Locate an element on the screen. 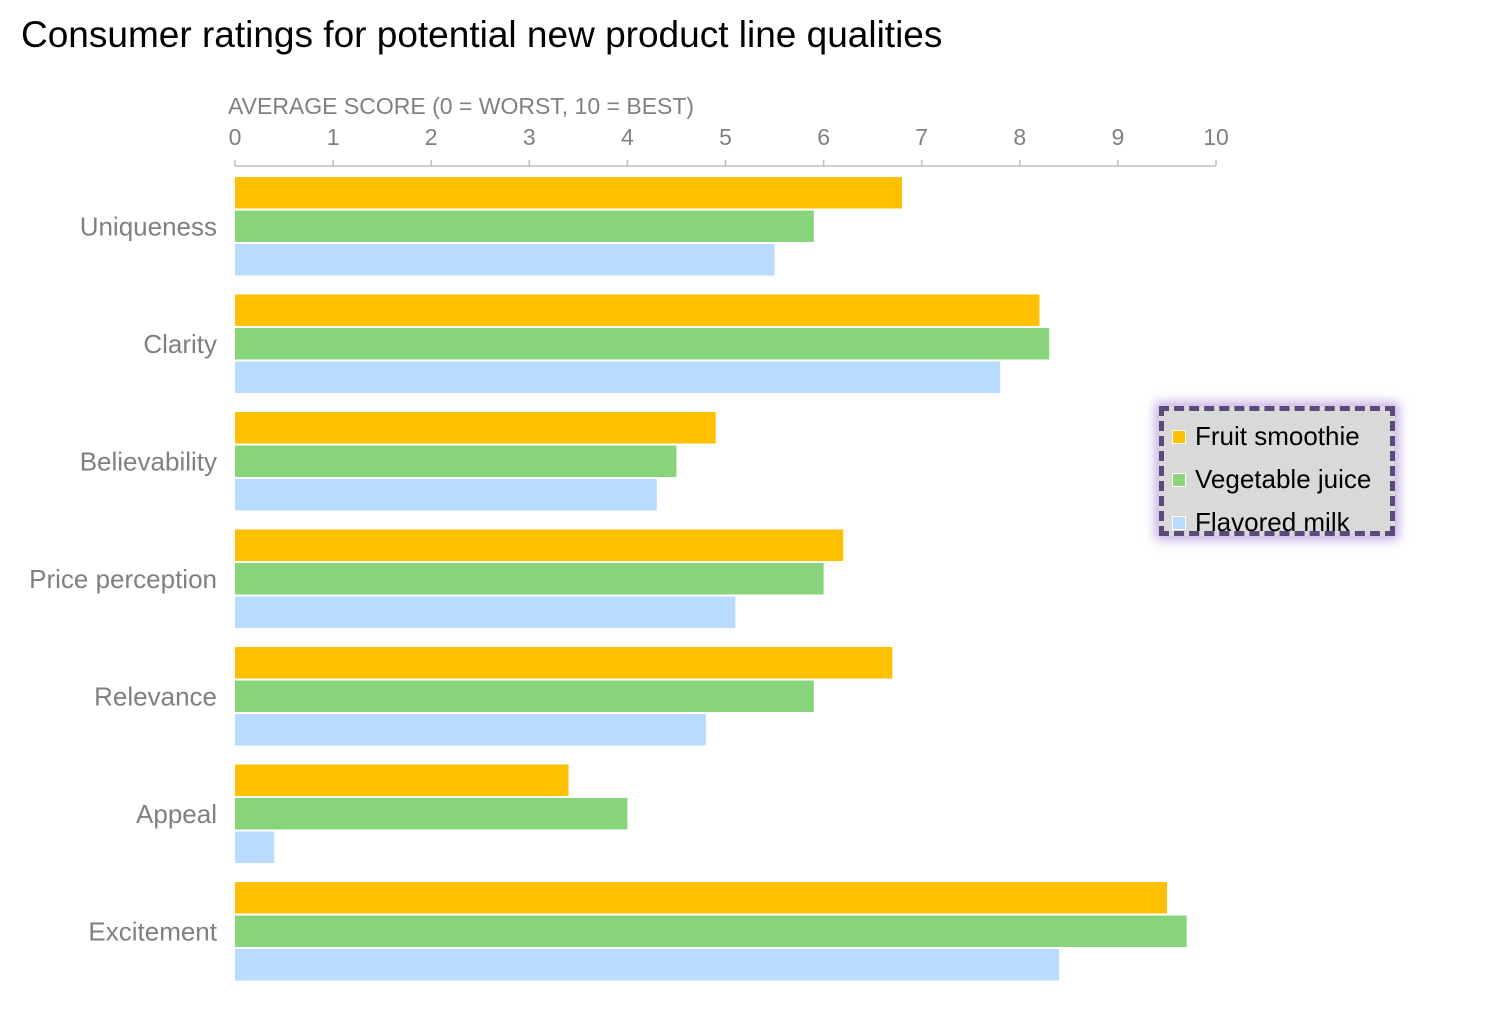 This screenshot has width=1500, height=1012. bar-fruit-smoothie-appeal is located at coordinates (402, 780).